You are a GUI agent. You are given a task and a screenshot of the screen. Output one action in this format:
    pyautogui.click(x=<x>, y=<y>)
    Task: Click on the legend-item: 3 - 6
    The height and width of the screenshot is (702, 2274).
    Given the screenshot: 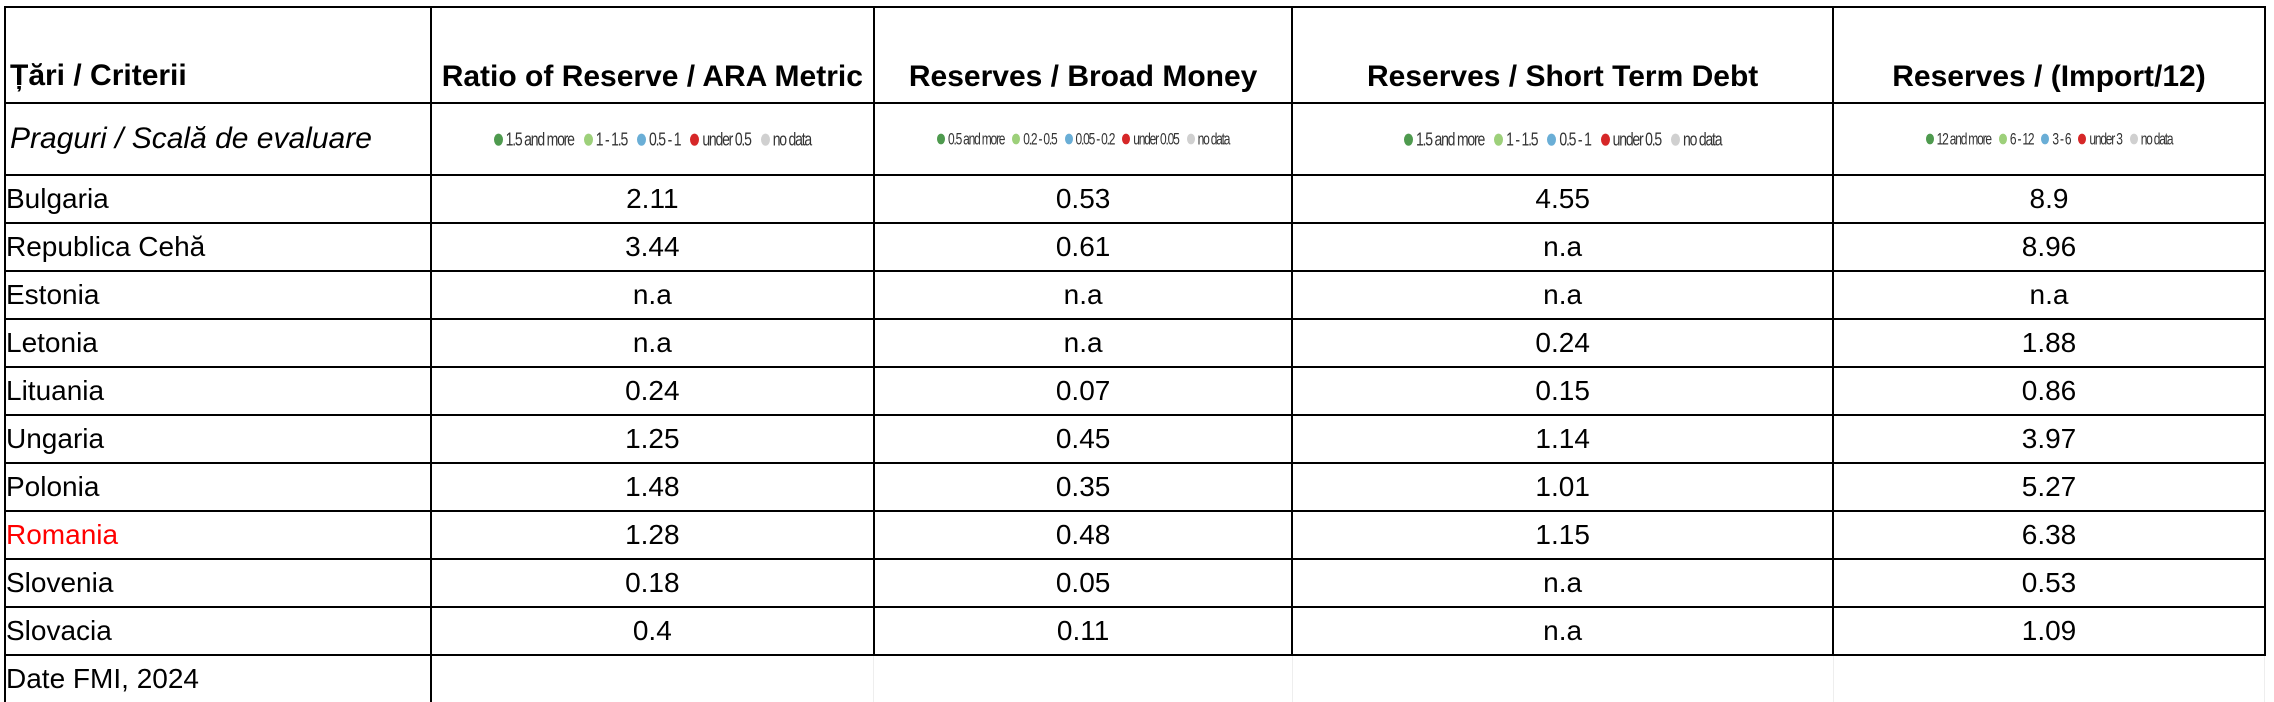 What is the action you would take?
    pyautogui.click(x=2056, y=139)
    